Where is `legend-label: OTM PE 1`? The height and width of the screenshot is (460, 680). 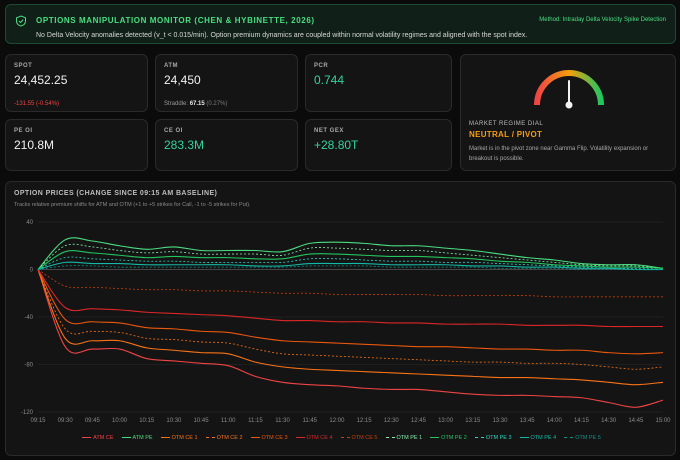 legend-label: OTM PE 1 is located at coordinates (409, 438).